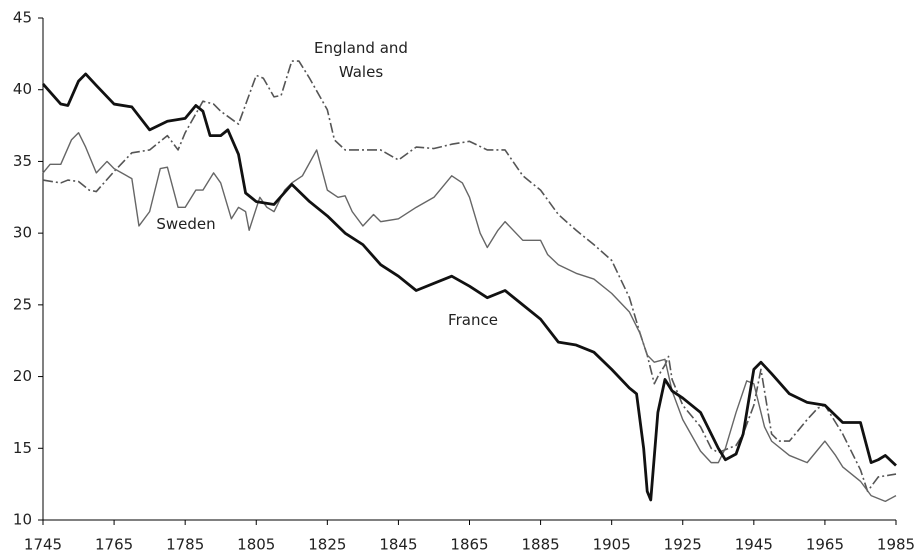  What do you see at coordinates (256, 545) in the screenshot?
I see `x-tick-label: 1805` at bounding box center [256, 545].